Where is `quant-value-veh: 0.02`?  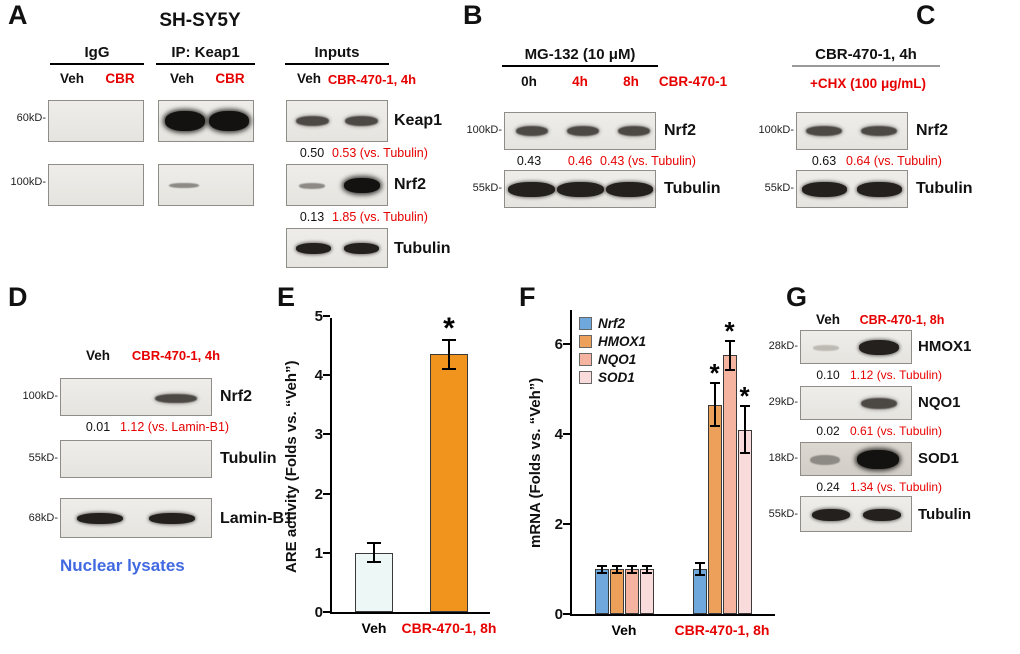 quant-value-veh: 0.02 is located at coordinates (828, 431).